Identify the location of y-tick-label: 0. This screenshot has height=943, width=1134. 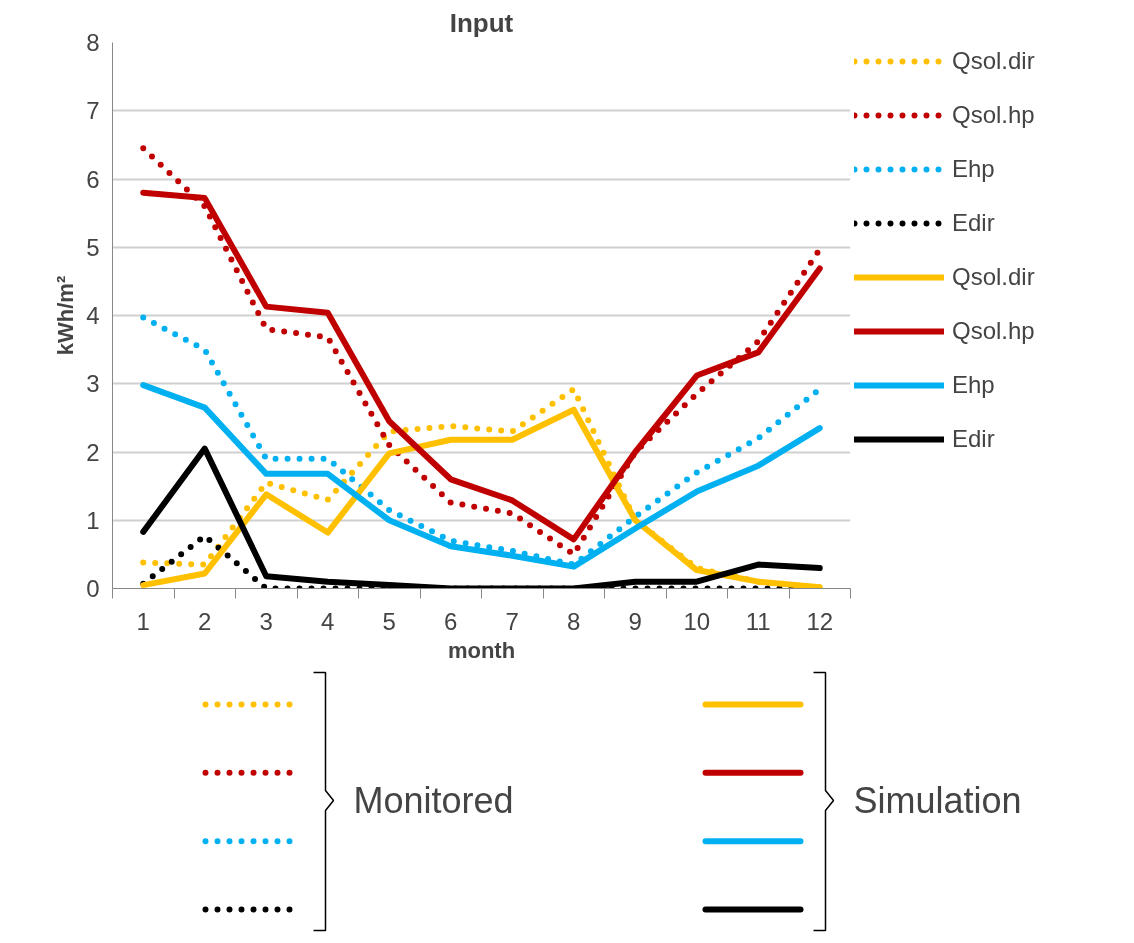
(93, 588).